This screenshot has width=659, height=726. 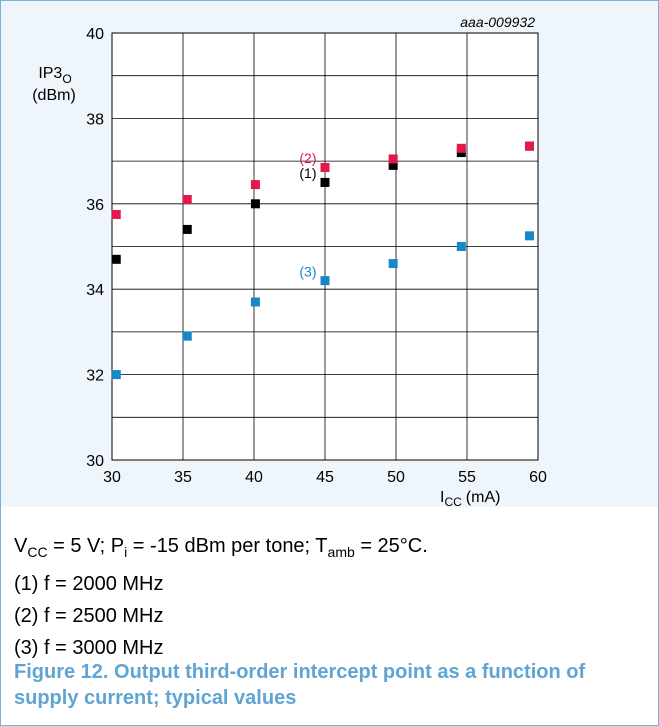 What do you see at coordinates (89, 616) in the screenshot?
I see `note-series-2: (2) f = 2500 MHz` at bounding box center [89, 616].